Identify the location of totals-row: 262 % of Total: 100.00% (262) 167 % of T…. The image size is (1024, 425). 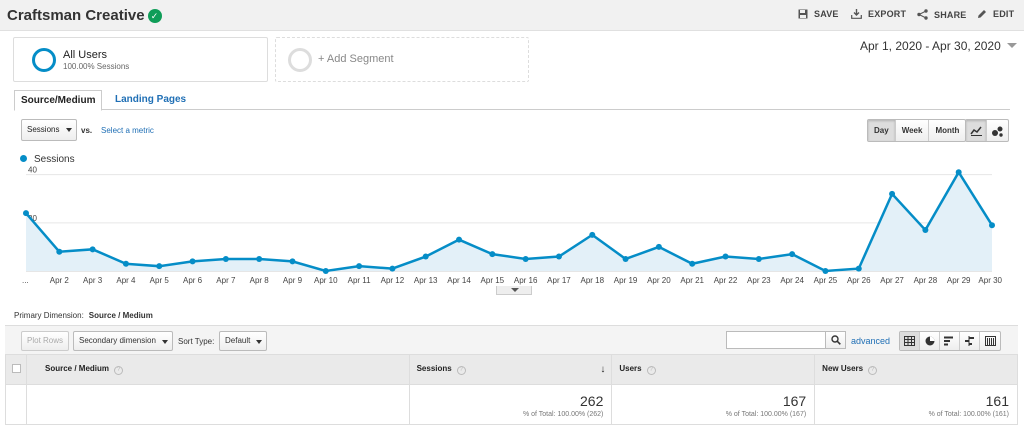
(511, 404).